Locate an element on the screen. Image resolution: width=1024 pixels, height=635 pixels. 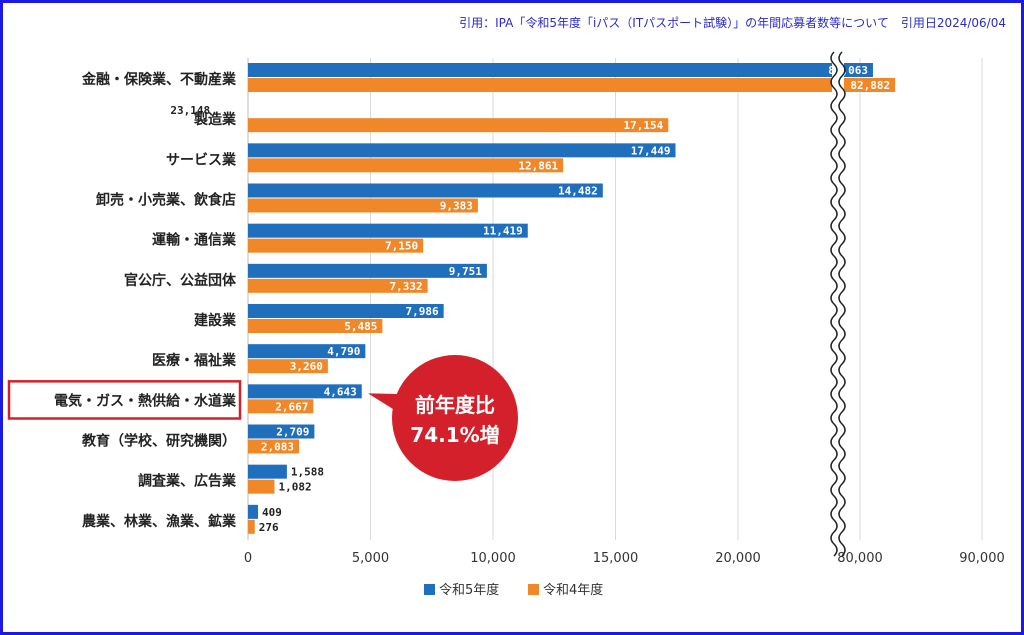
data-label: 7,986 is located at coordinates (422, 311).